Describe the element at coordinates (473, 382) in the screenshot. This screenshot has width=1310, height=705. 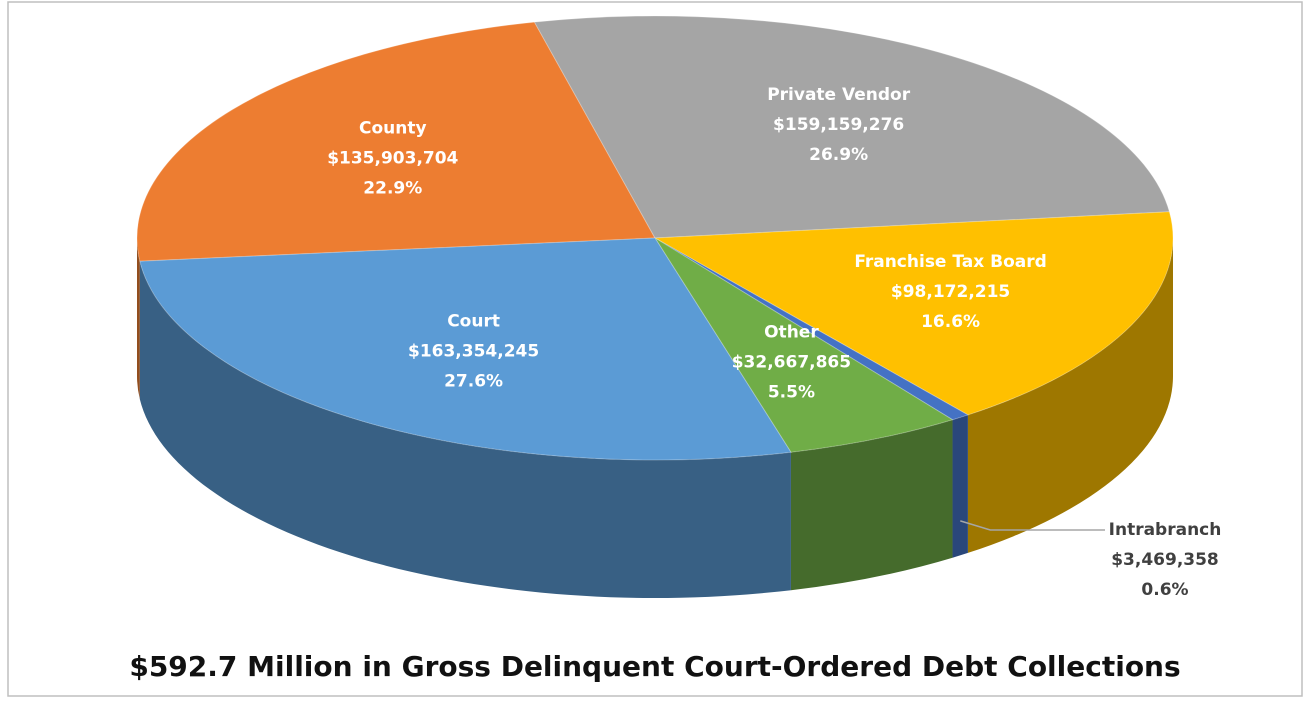
I see `slice-percent: 27.6%` at that location.